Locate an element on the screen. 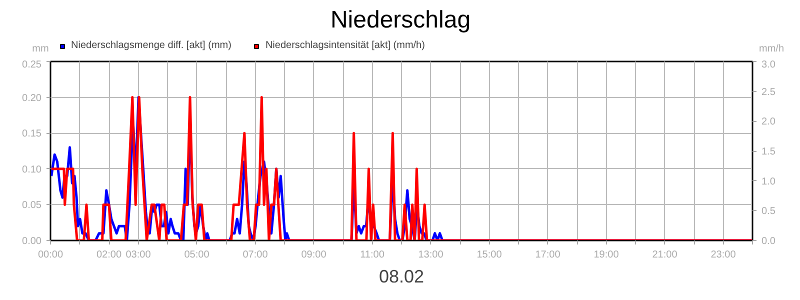 The width and height of the screenshot is (800, 300). y-axis-title: mm is located at coordinates (40, 49).